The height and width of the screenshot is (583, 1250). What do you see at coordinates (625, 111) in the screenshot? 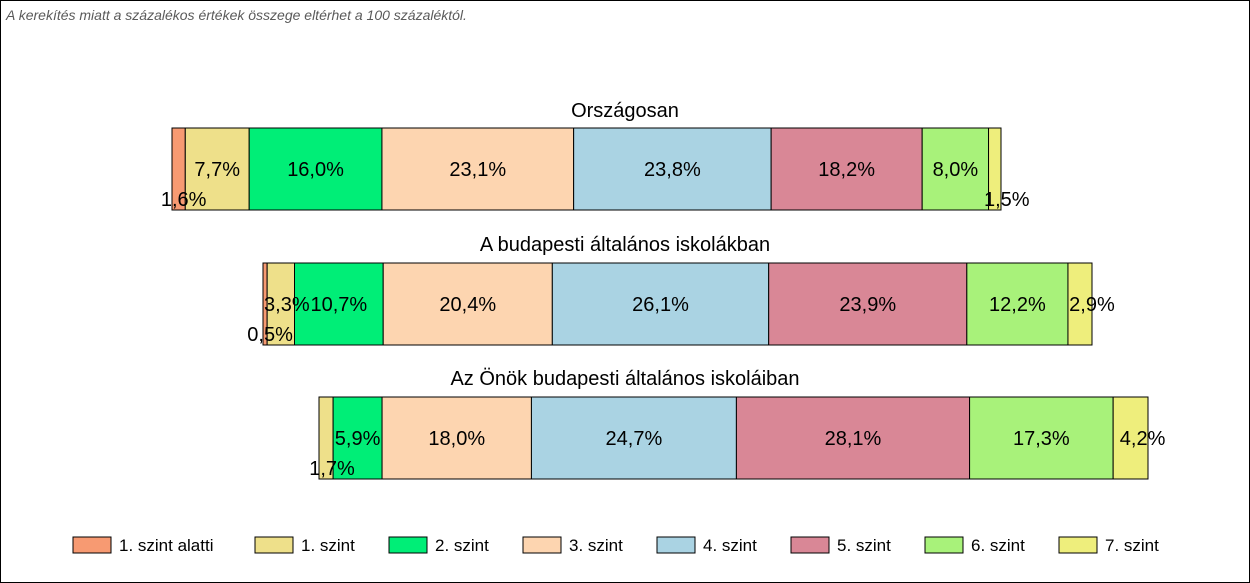
I see `row-title-1: Országosan` at bounding box center [625, 111].